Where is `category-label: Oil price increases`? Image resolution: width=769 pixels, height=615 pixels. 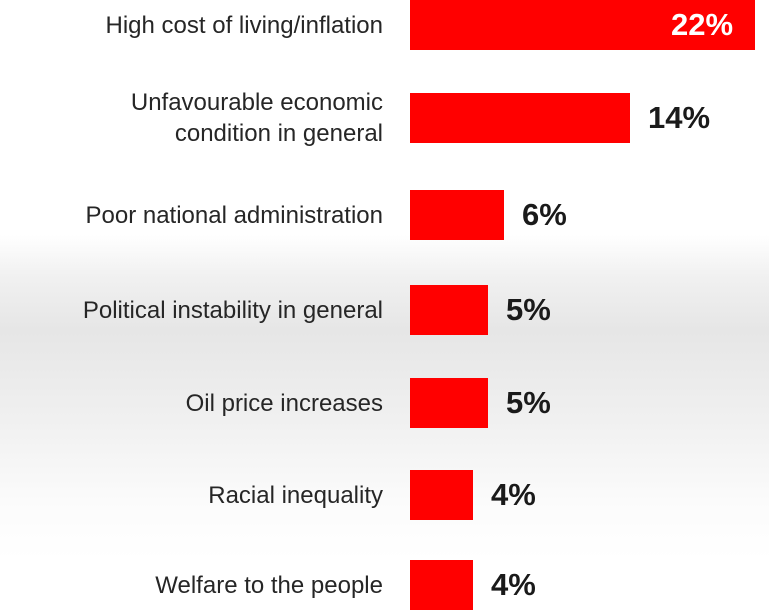 category-label: Oil price increases is located at coordinates (193, 403).